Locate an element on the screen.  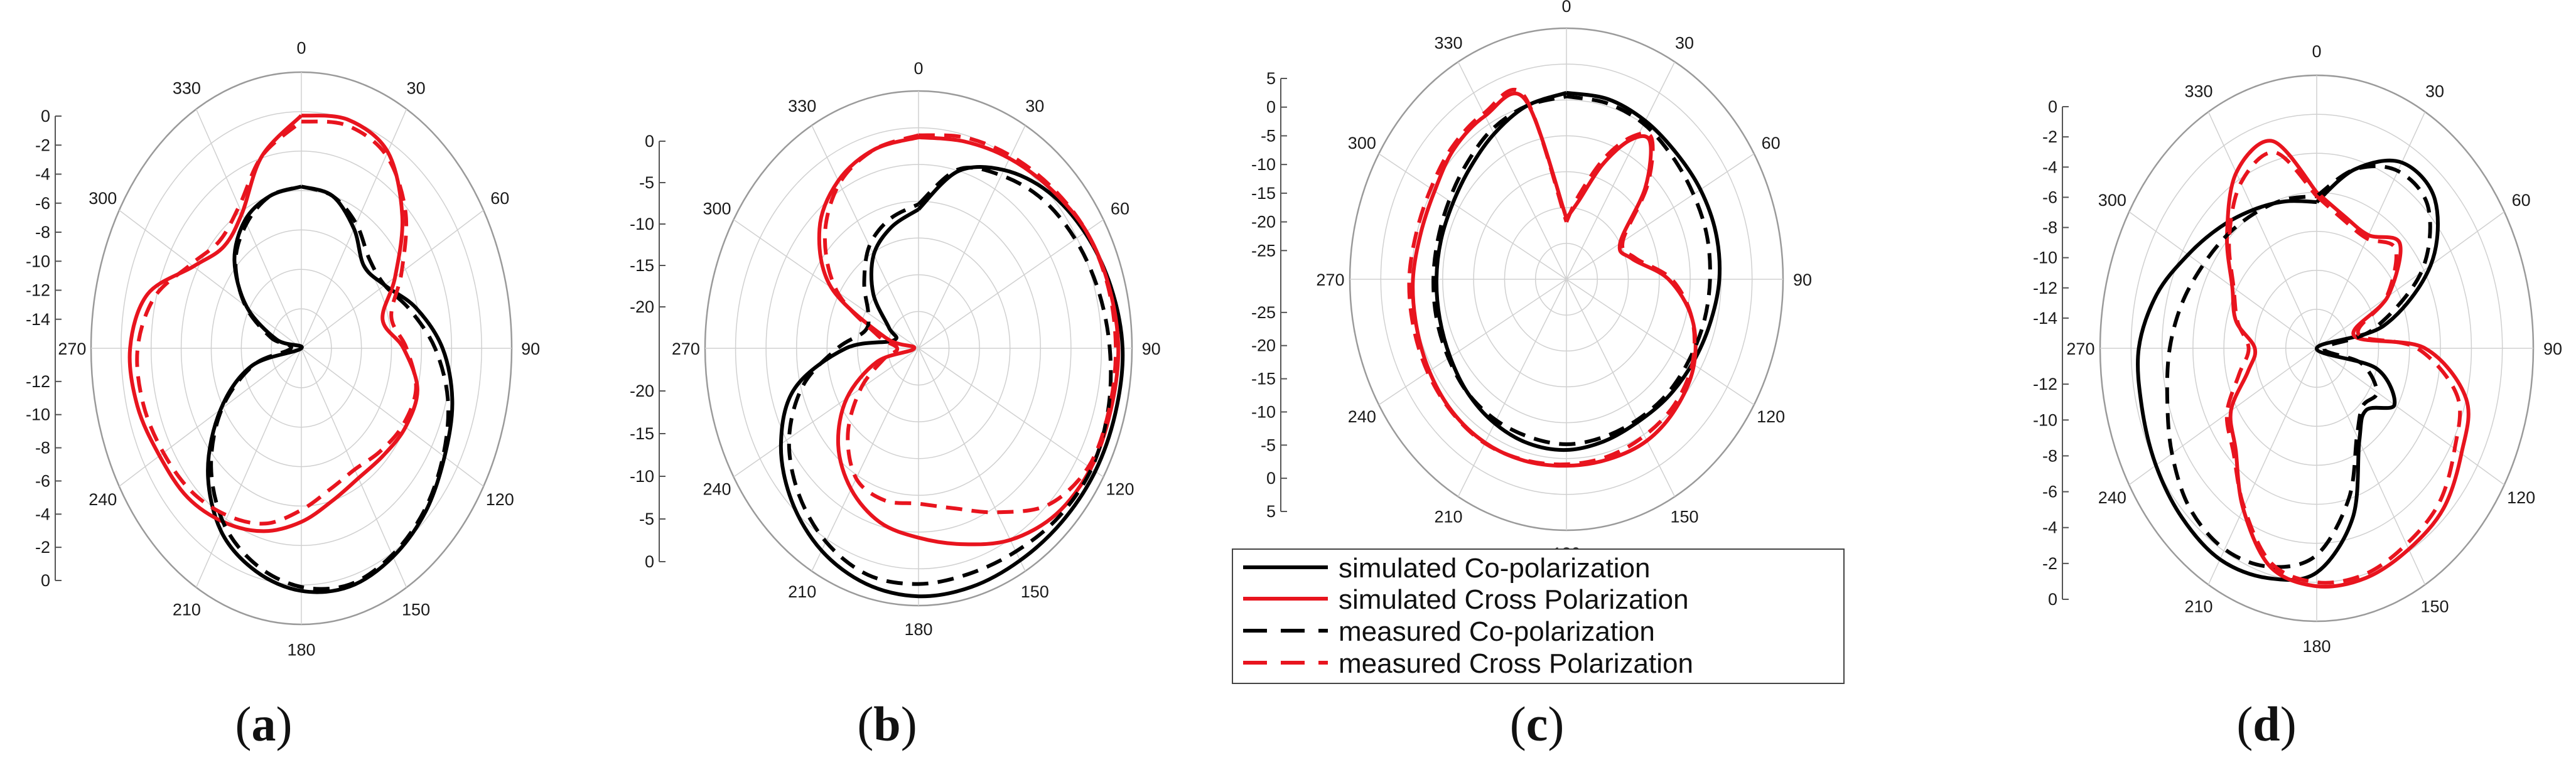
radial-tick-label: -25 is located at coordinates (1263, 312).